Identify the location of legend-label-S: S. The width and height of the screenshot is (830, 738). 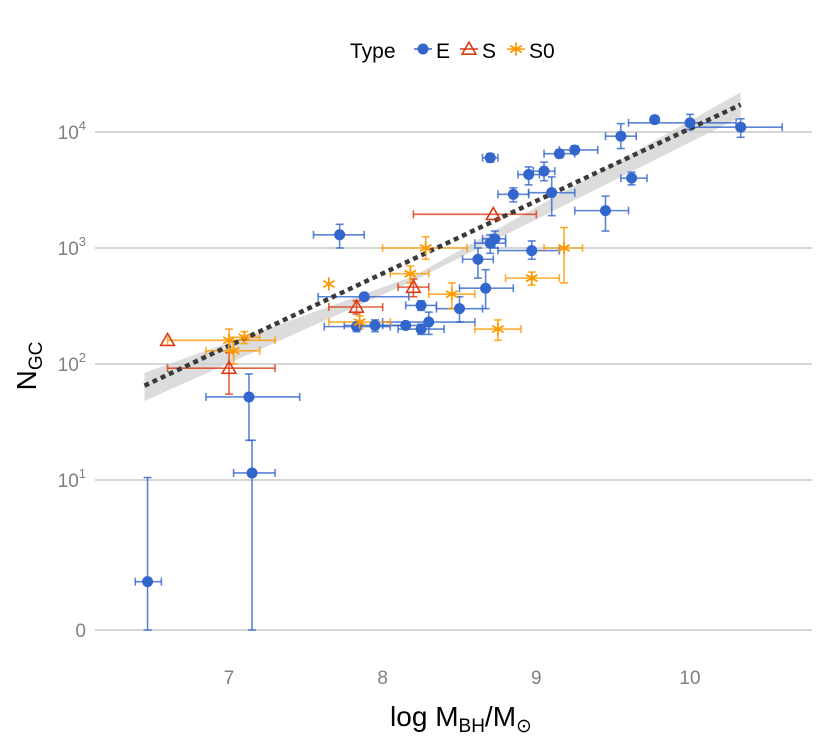
(489, 51).